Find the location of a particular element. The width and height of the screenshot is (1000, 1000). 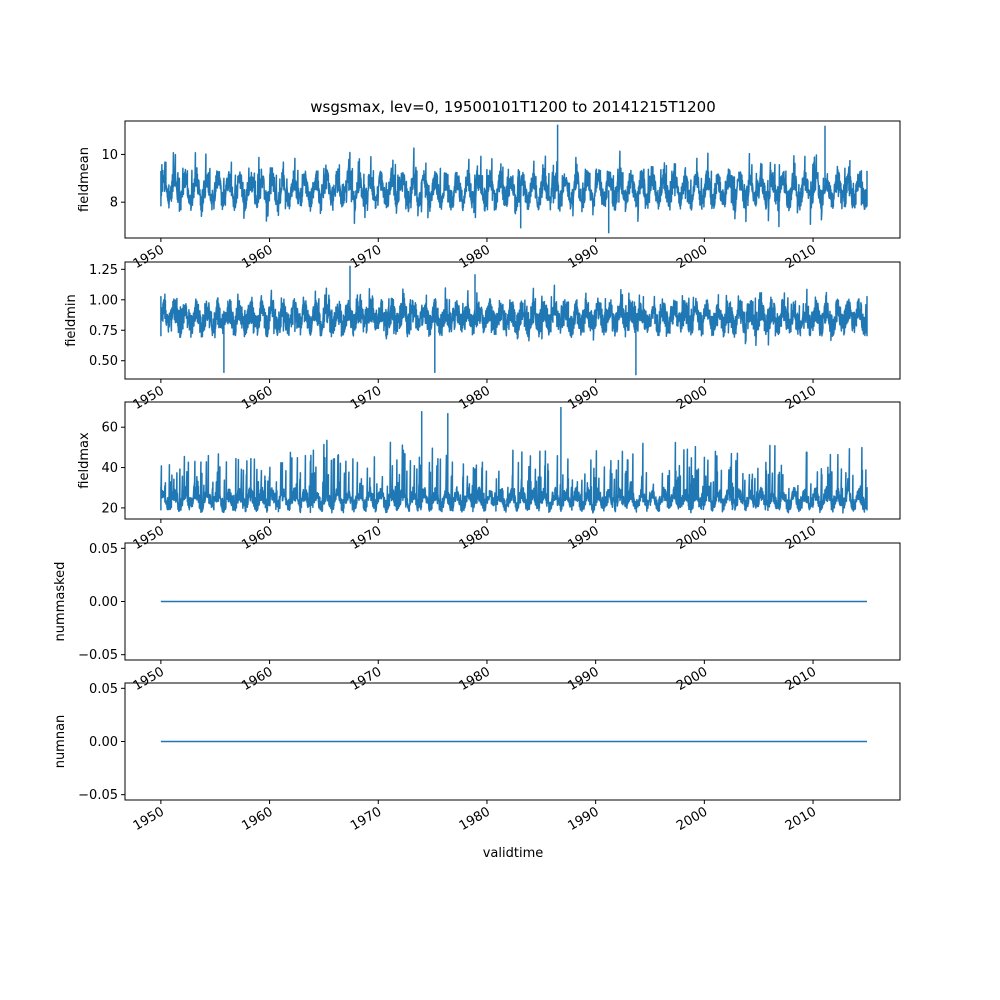

axes-frame-fieldmax is located at coordinates (512, 460).